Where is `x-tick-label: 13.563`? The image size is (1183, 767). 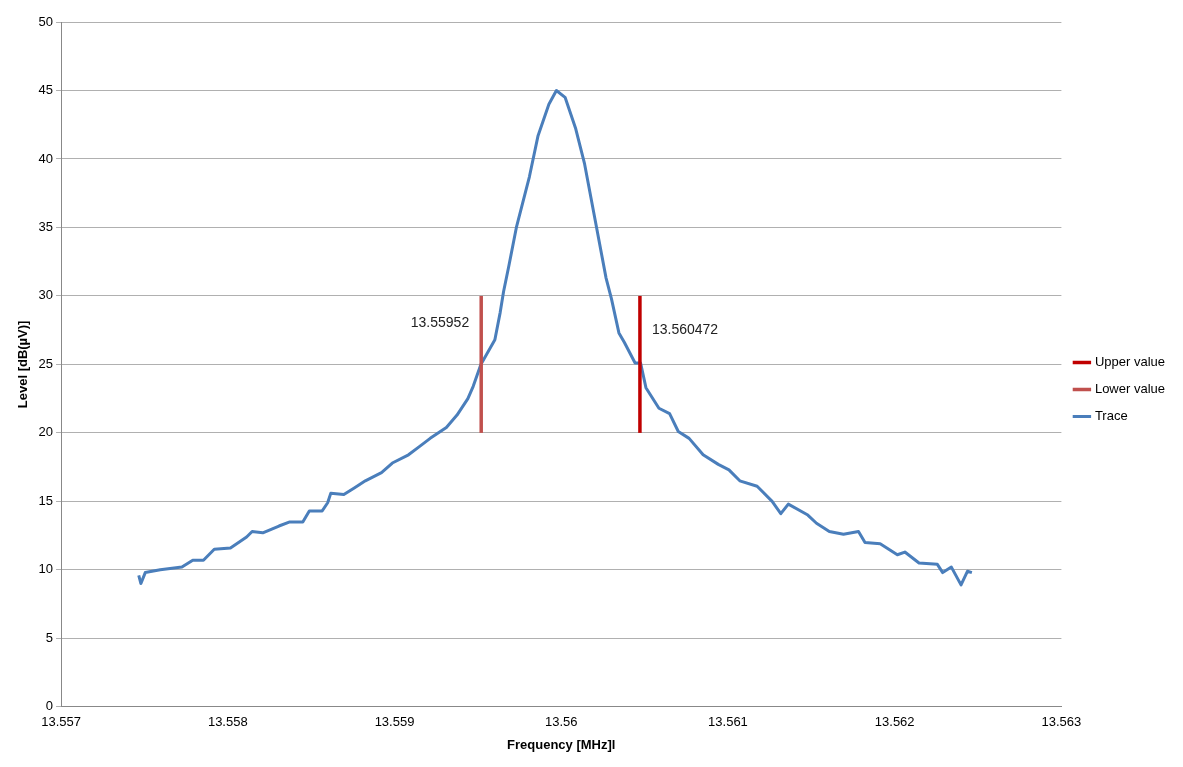 x-tick-label: 13.563 is located at coordinates (1061, 722).